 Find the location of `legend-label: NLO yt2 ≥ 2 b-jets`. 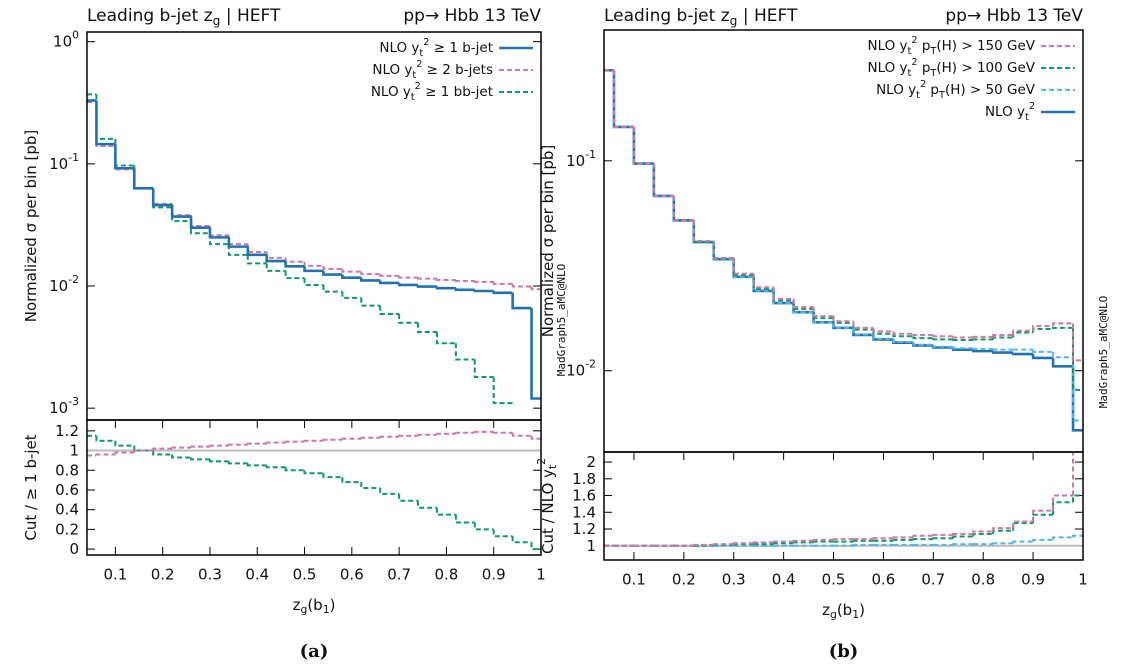

legend-label: NLO yt2 ≥ 2 b-jets is located at coordinates (432, 70).